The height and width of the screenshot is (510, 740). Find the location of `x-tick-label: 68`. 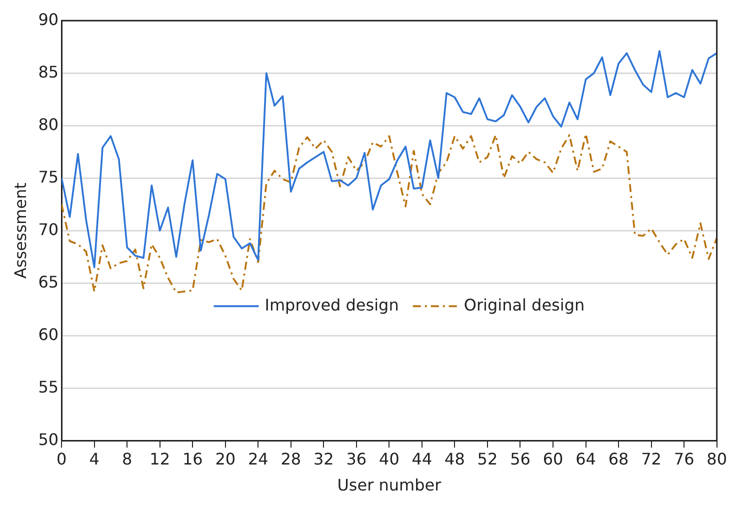

x-tick-label: 68 is located at coordinates (618, 458).